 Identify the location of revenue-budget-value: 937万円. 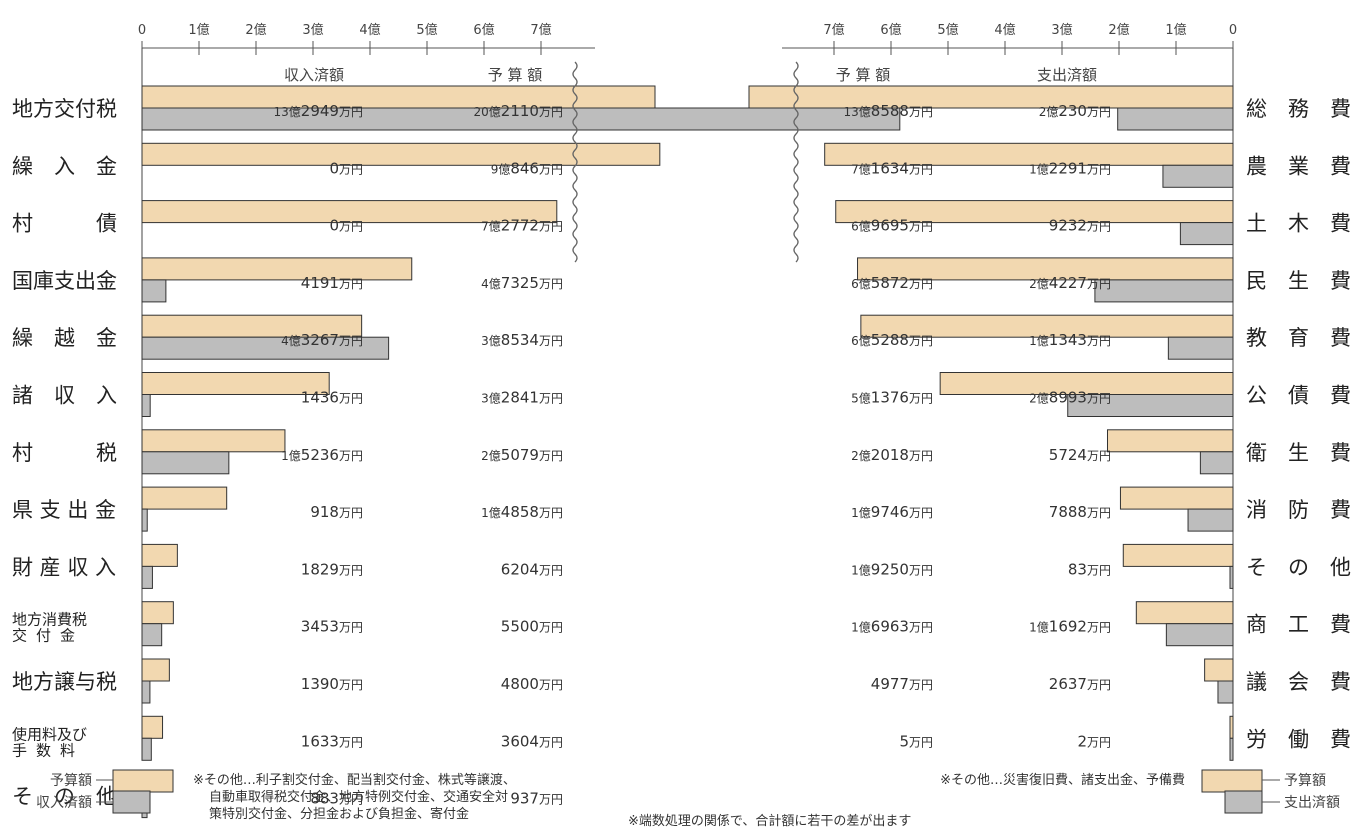
(536, 799).